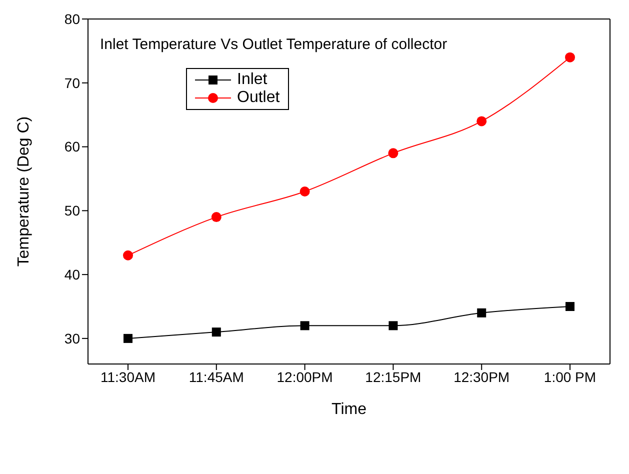 The width and height of the screenshot is (629, 474). Describe the element at coordinates (128, 376) in the screenshot. I see `x-tick-label: 11:30AM` at that location.